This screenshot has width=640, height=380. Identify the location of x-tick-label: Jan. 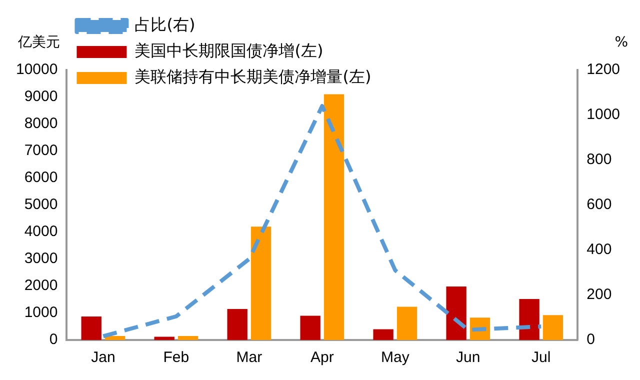
(103, 357).